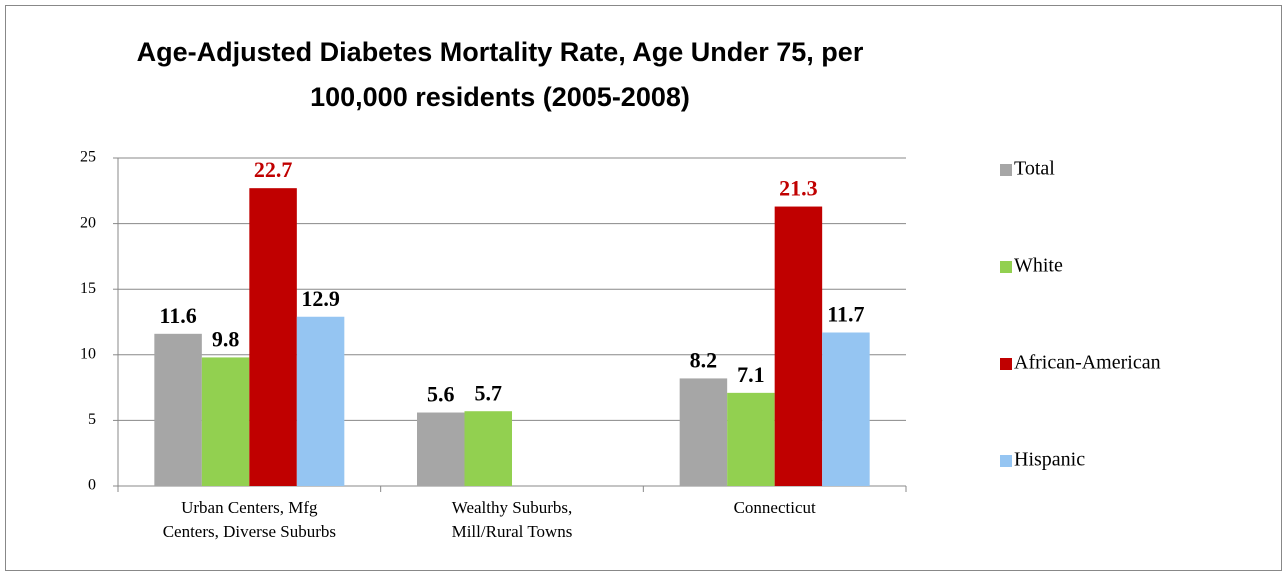 The height and width of the screenshot is (576, 1287). Describe the element at coordinates (88, 288) in the screenshot. I see `y-tick-label: 15` at that location.